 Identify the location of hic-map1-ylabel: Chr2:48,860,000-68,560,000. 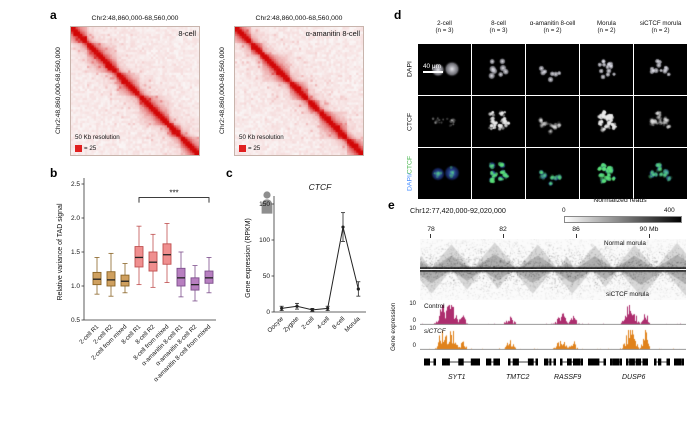
(58, 91).